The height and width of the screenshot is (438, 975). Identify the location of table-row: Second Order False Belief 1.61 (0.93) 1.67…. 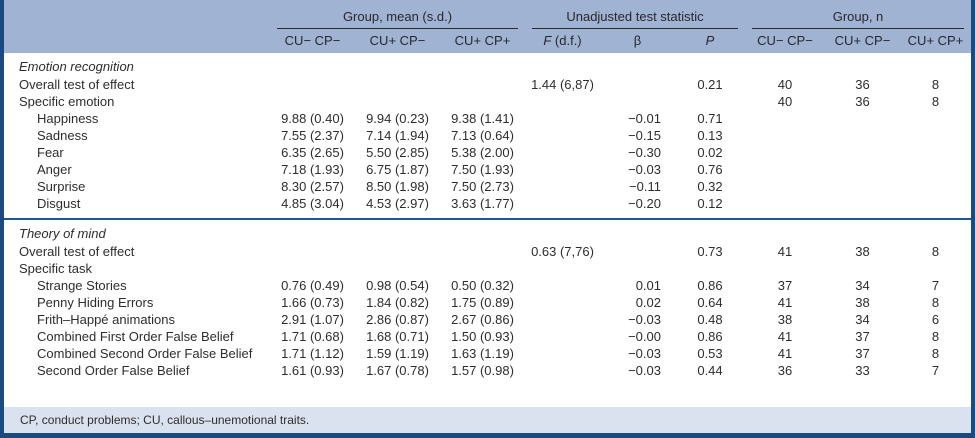
(487, 370).